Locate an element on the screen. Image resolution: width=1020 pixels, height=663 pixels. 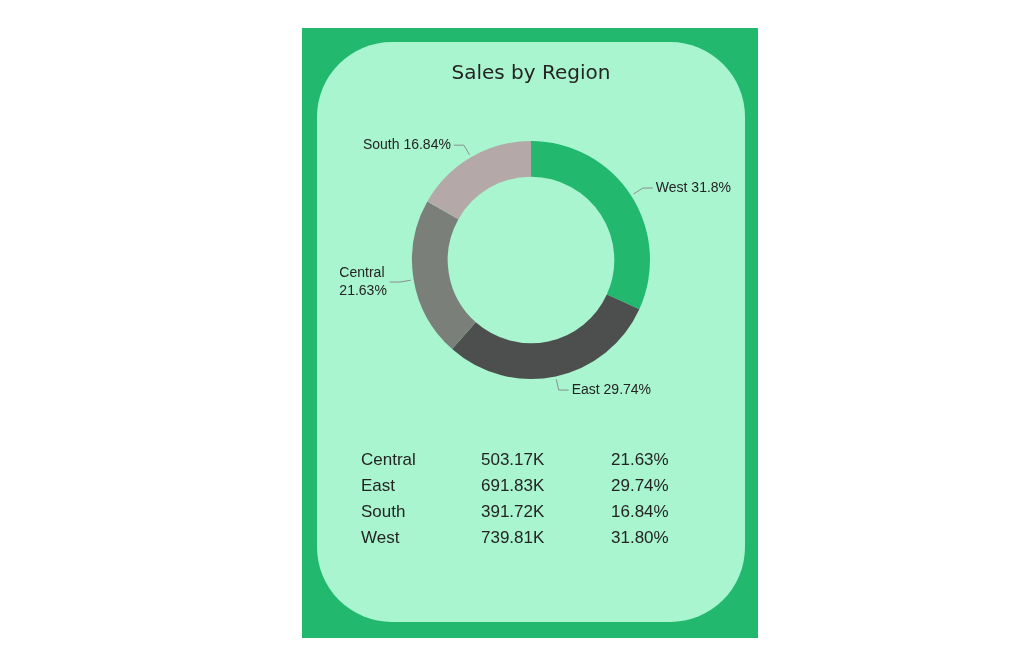
text: Central is located at coordinates (389, 460).